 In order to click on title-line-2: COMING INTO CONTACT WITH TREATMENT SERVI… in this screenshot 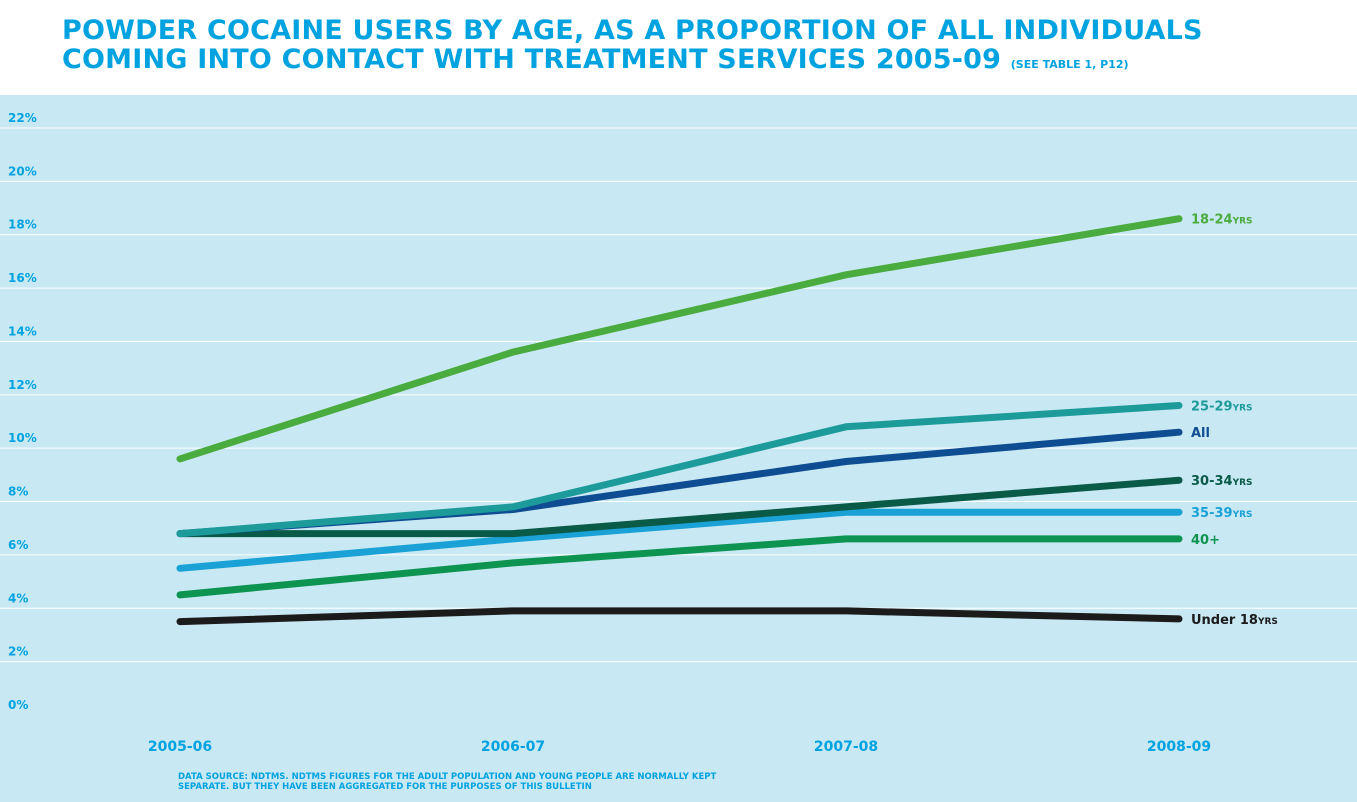, I will do `click(702, 62)`.